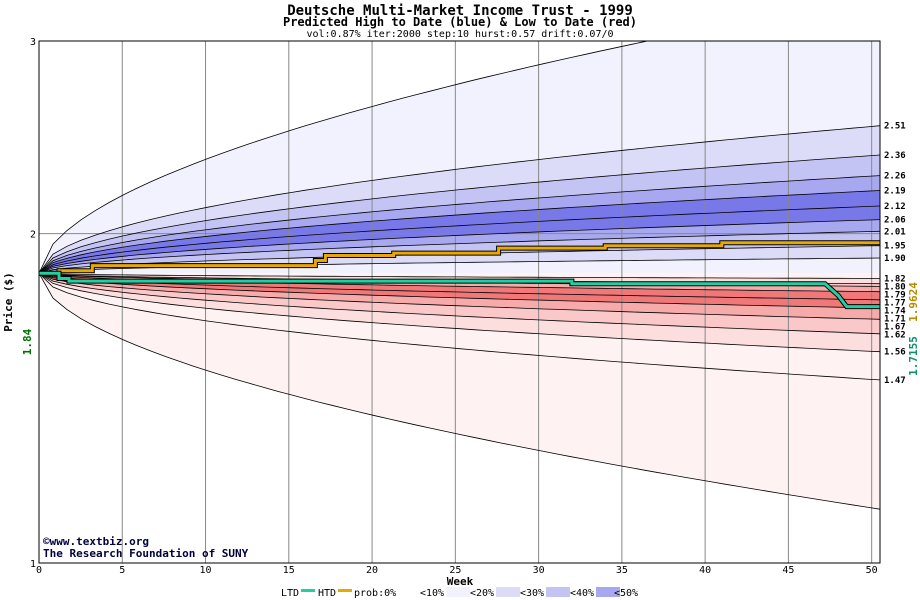 The height and width of the screenshot is (600, 920). What do you see at coordinates (345, 590) in the screenshot?
I see `legend-htd-swatch` at bounding box center [345, 590].